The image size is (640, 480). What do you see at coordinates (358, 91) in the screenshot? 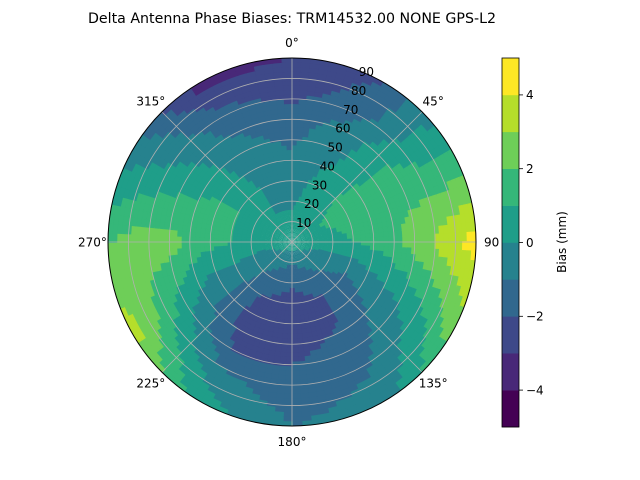
I see `radial-tick-label: 80` at bounding box center [358, 91].